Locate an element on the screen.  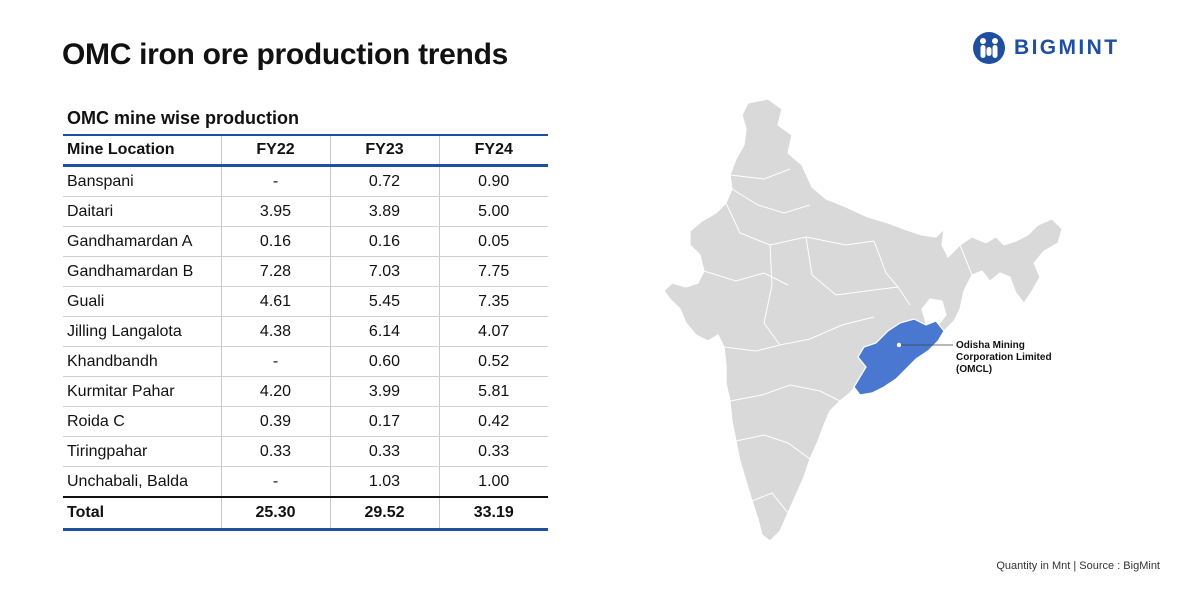
mine-location-cell: Roida C is located at coordinates (142, 421).